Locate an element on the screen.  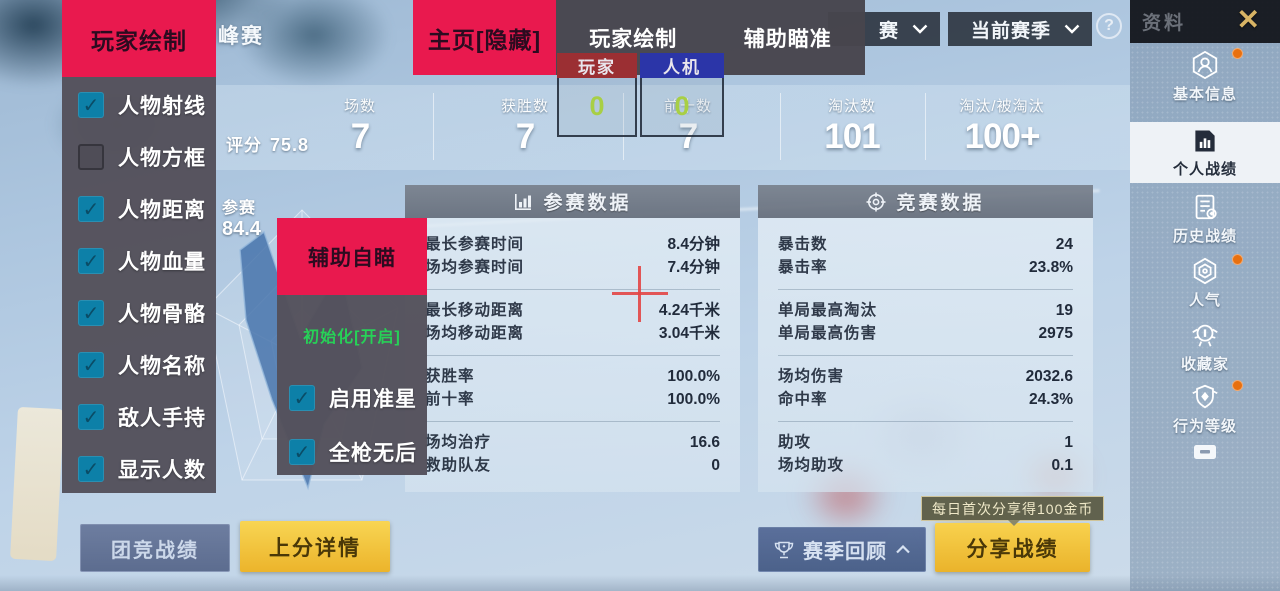
esp-option-health: 人物血量 is located at coordinates (139, 261).